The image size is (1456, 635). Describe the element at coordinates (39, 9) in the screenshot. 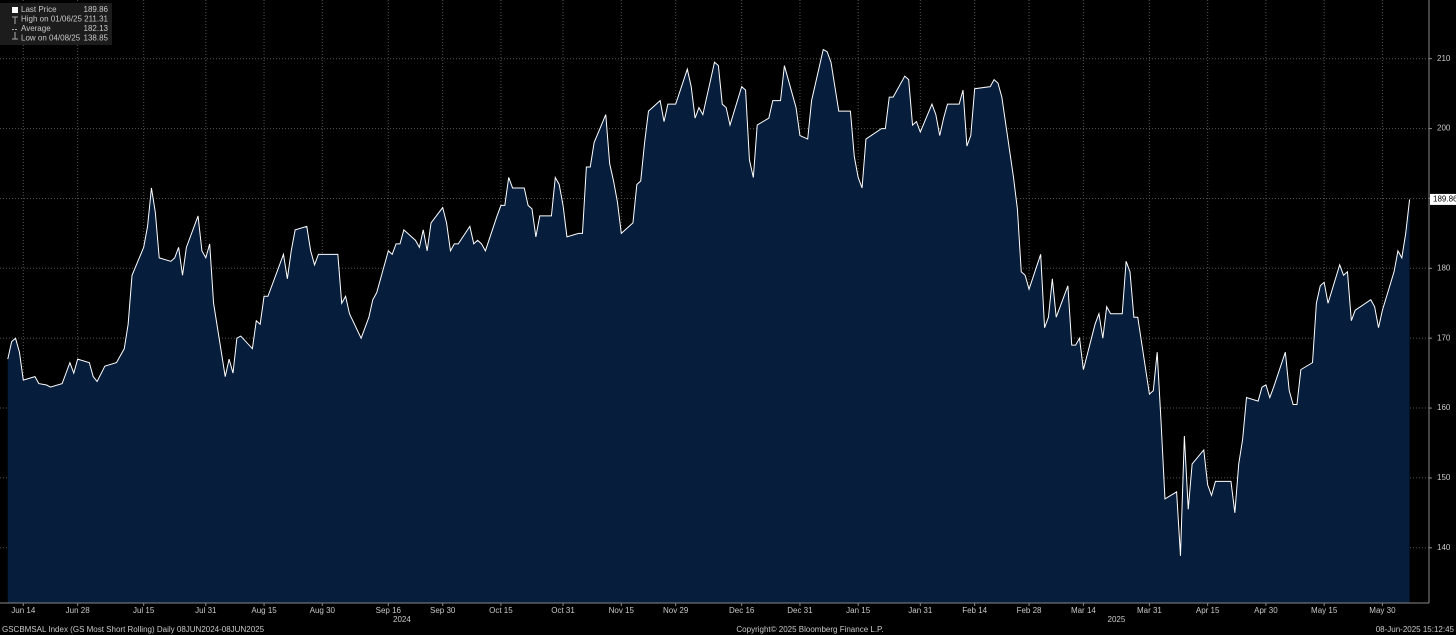

I see `legend-label: Last Price` at that location.